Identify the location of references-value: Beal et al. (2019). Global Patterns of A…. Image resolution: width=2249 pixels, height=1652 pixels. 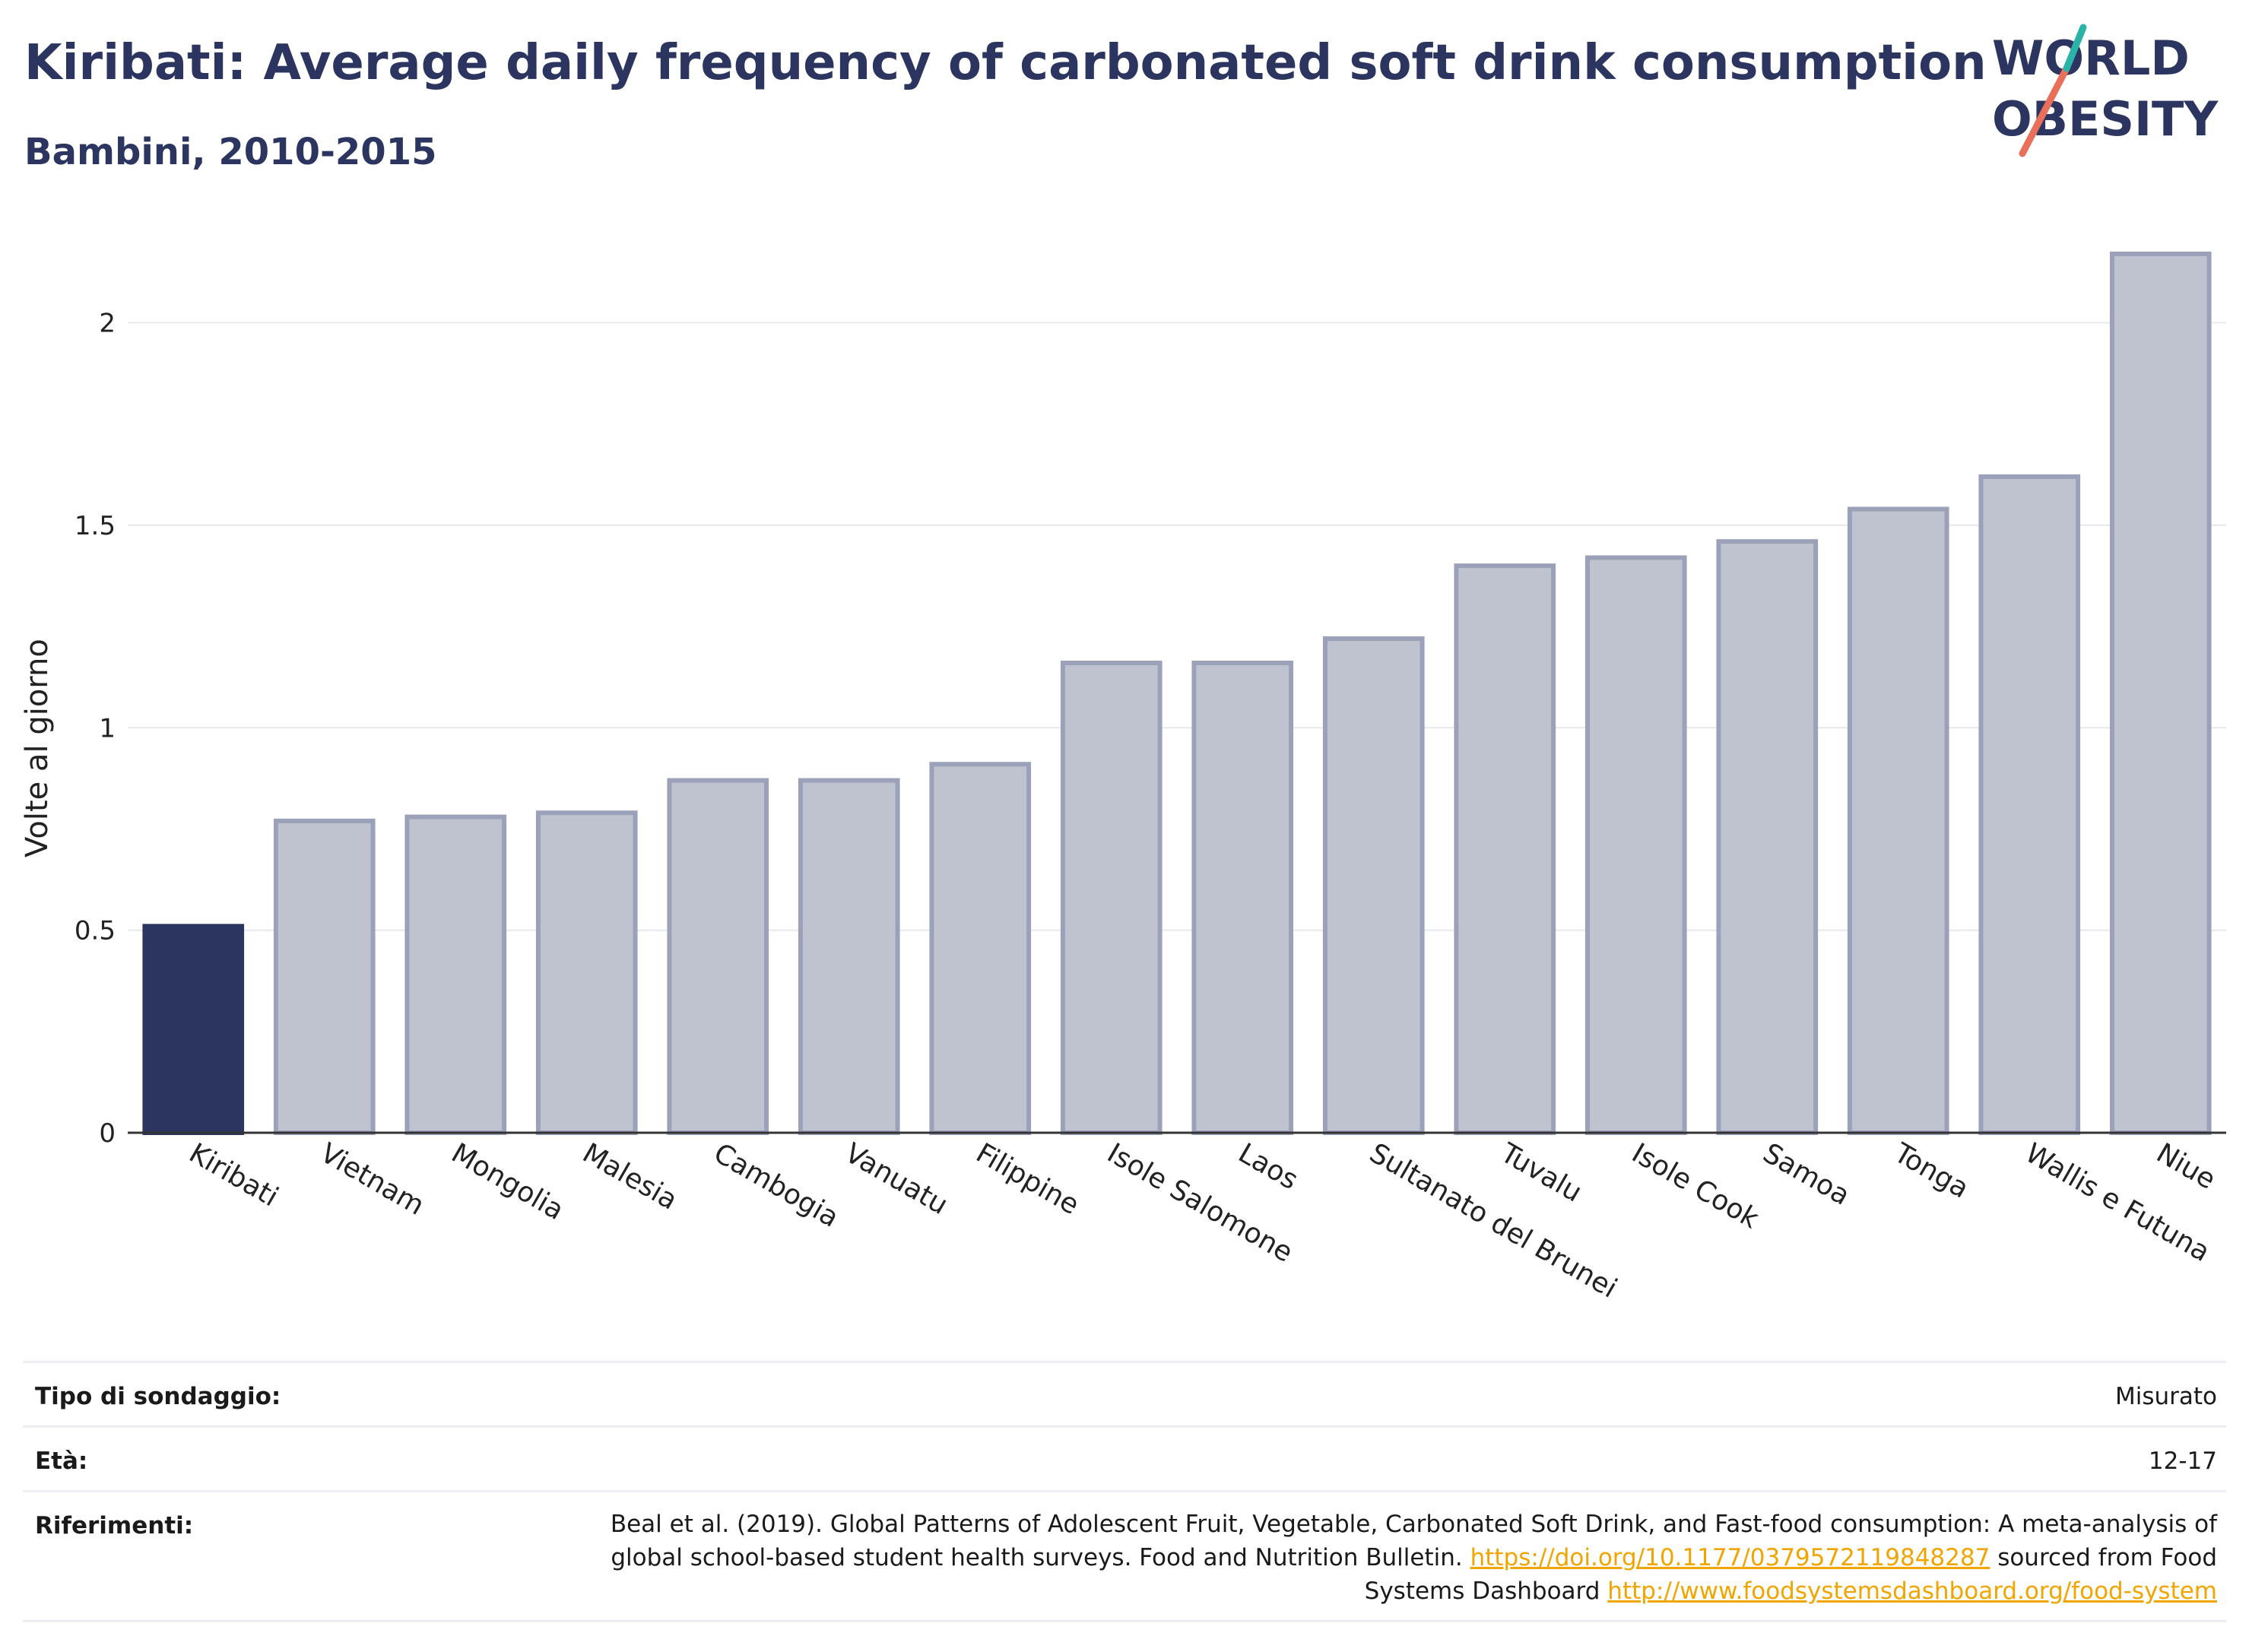
(1399, 1558).